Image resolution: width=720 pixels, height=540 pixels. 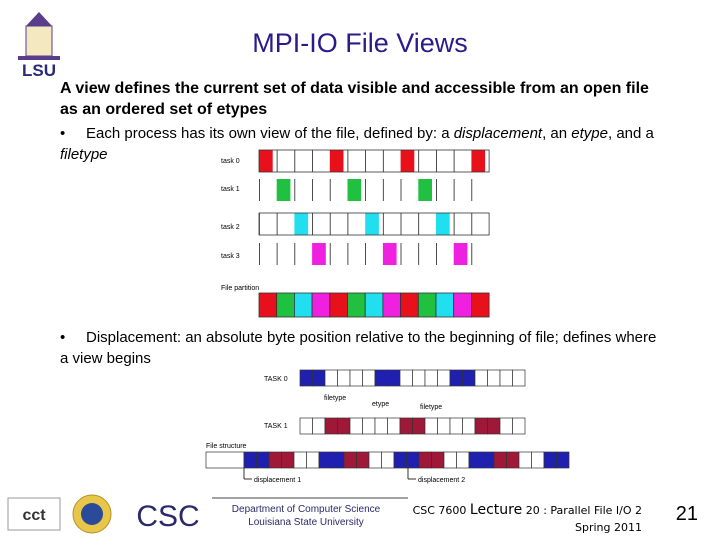 What do you see at coordinates (226, 446) in the screenshot?
I see `structure-label: File structure` at bounding box center [226, 446].